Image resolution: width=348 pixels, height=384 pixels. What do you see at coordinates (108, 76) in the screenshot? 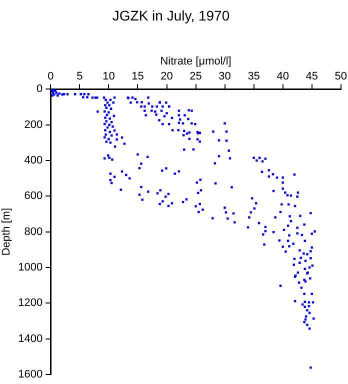
I see `x-tick-label: 10` at bounding box center [108, 76].